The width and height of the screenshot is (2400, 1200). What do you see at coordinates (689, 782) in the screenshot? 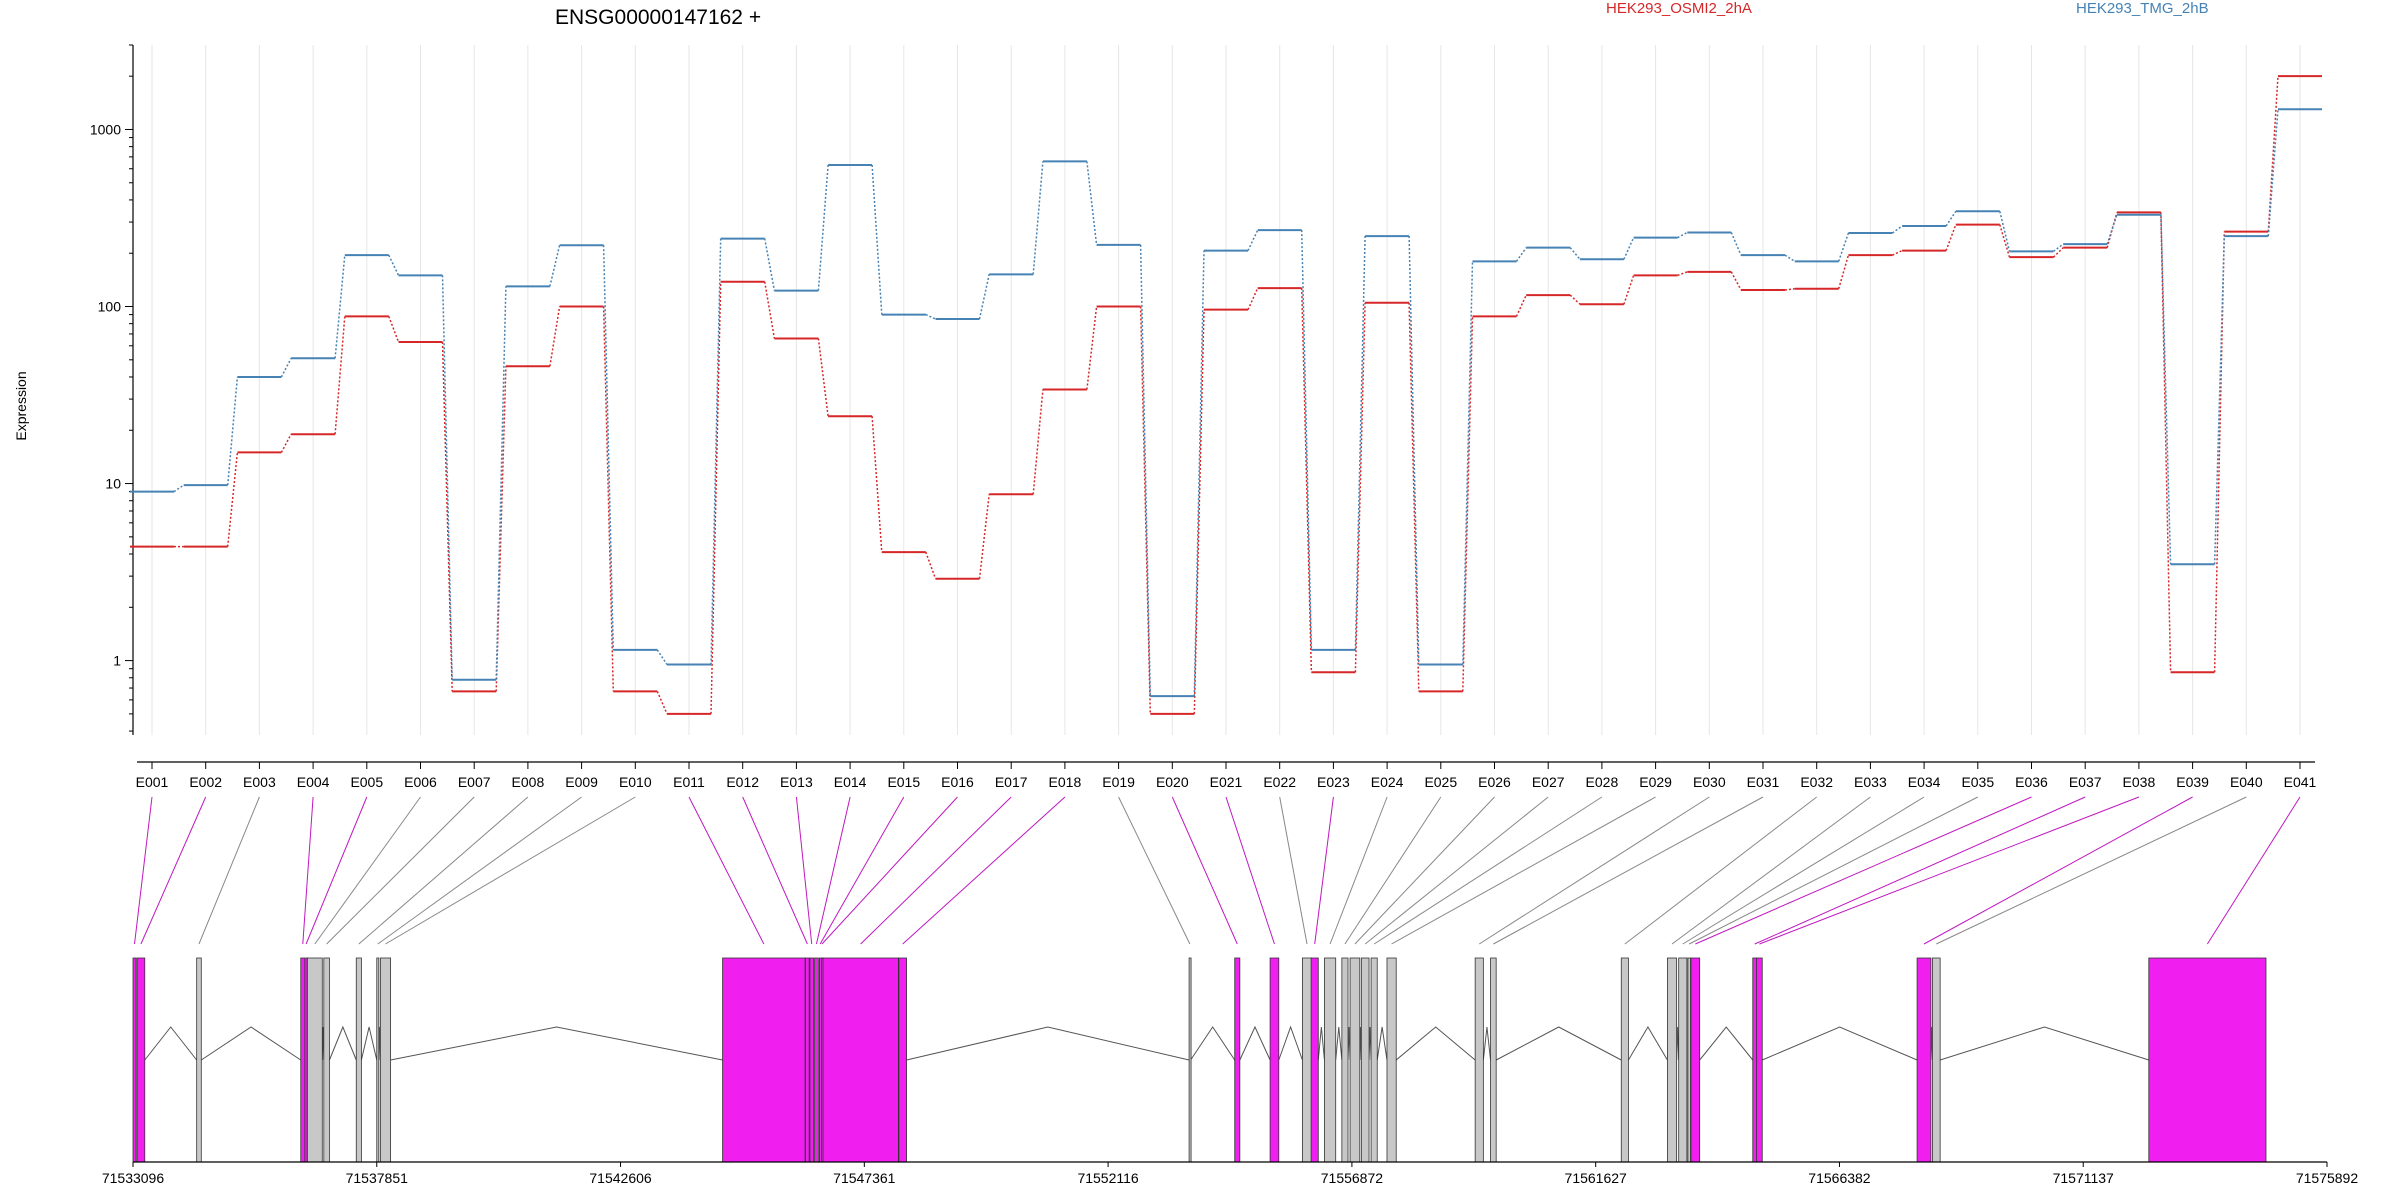
I see `exon-label: E011` at bounding box center [689, 782].